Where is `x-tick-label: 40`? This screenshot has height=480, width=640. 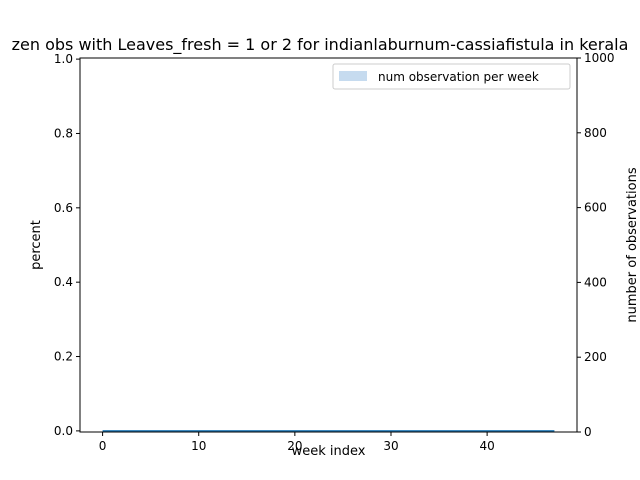
x-tick-label: 40 is located at coordinates (486, 446).